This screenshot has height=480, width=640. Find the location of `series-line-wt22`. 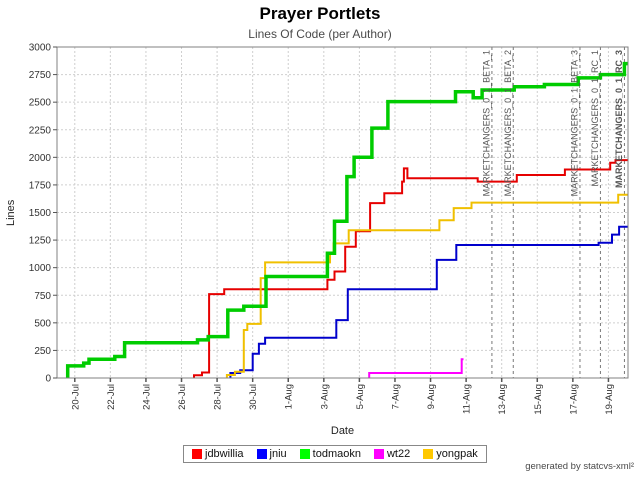

series-line-wt22 is located at coordinates (416, 368).